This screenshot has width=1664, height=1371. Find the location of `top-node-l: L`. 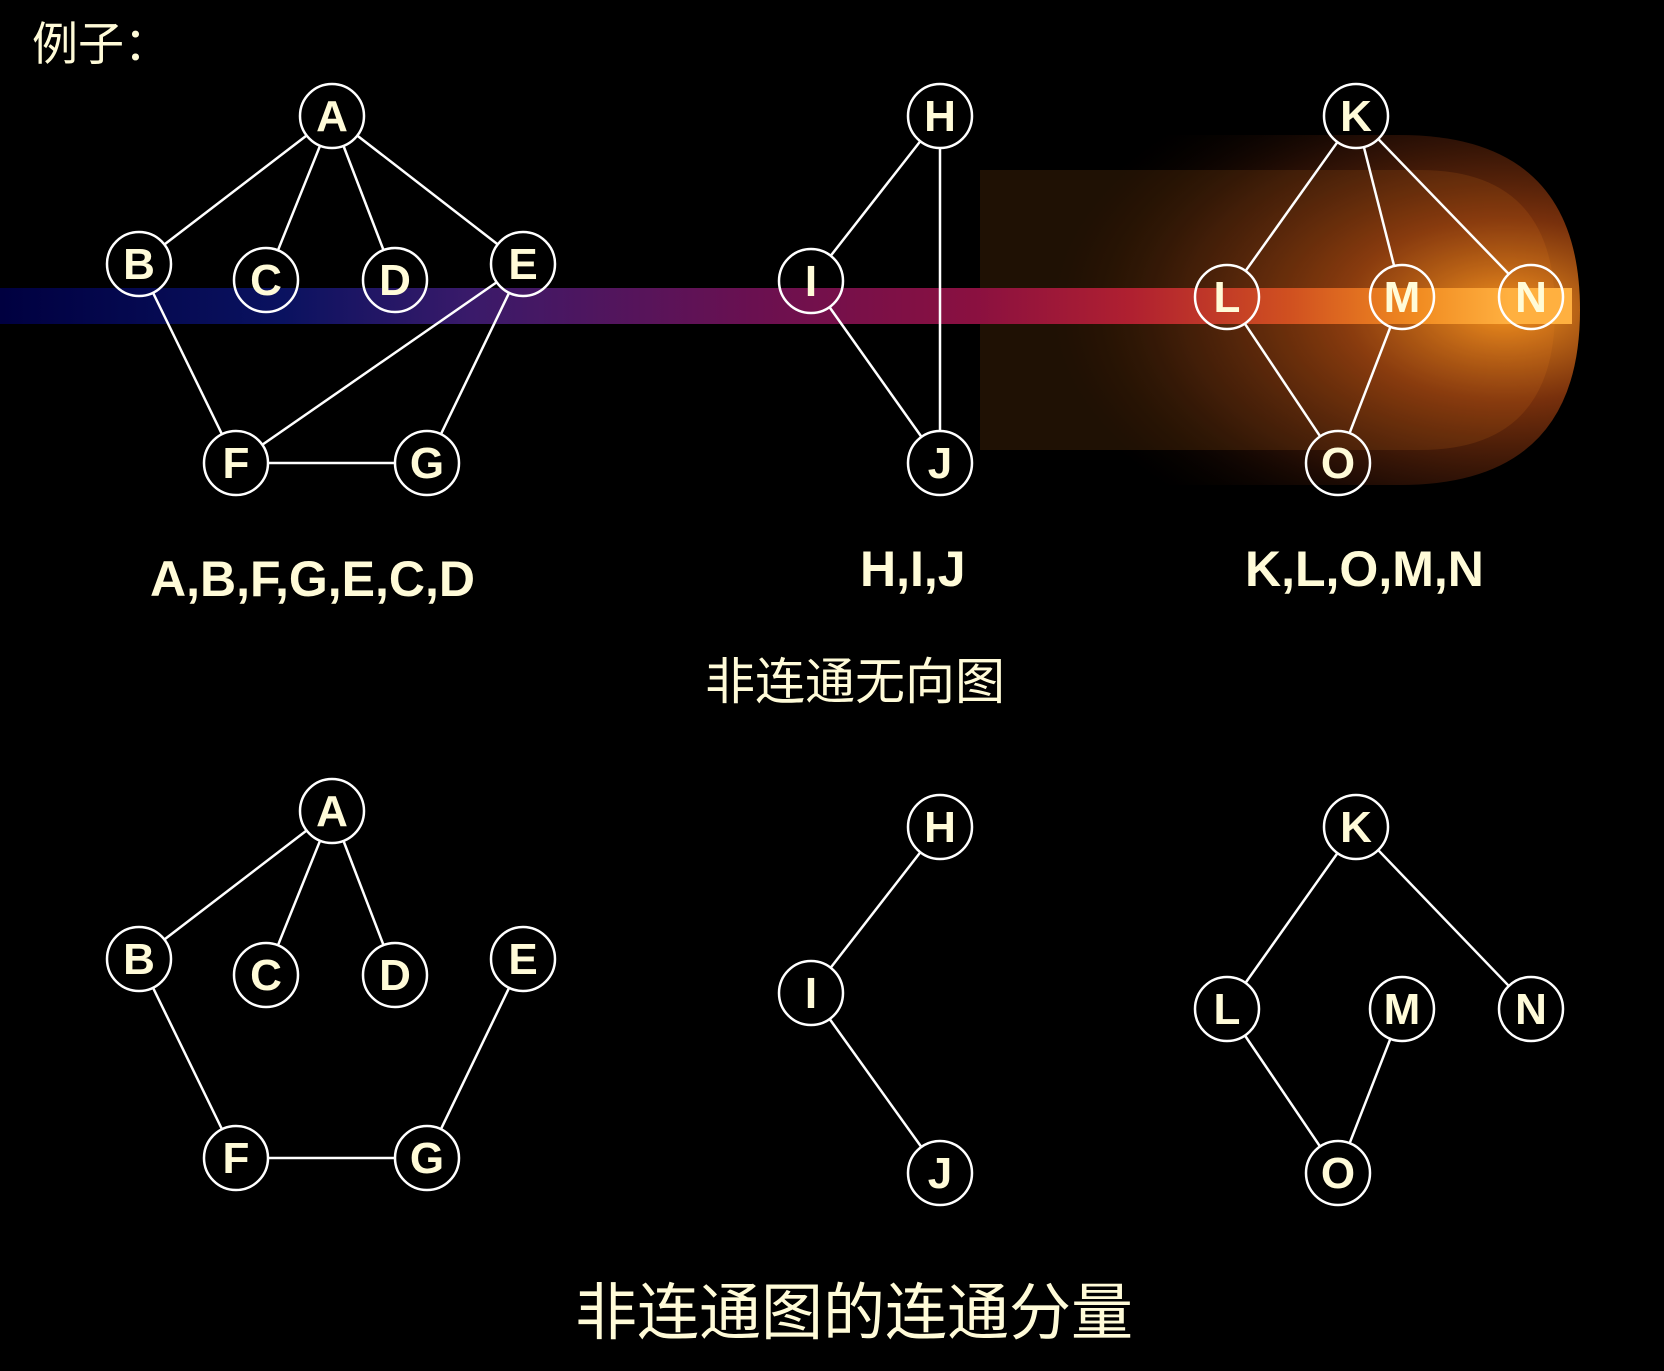

top-node-l: L is located at coordinates (1227, 297).